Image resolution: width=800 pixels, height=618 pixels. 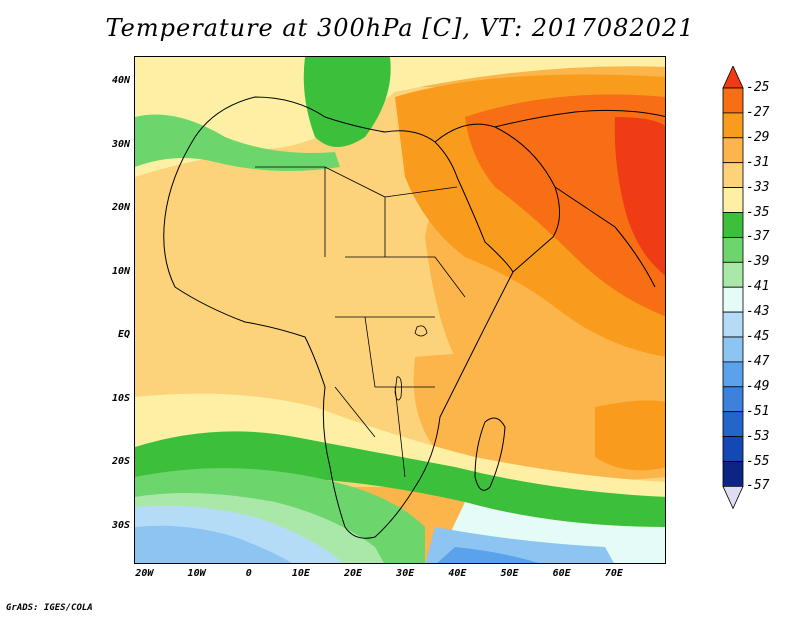 What do you see at coordinates (497, 198) in the screenshot?
I see `arabia-coastline` at bounding box center [497, 198].